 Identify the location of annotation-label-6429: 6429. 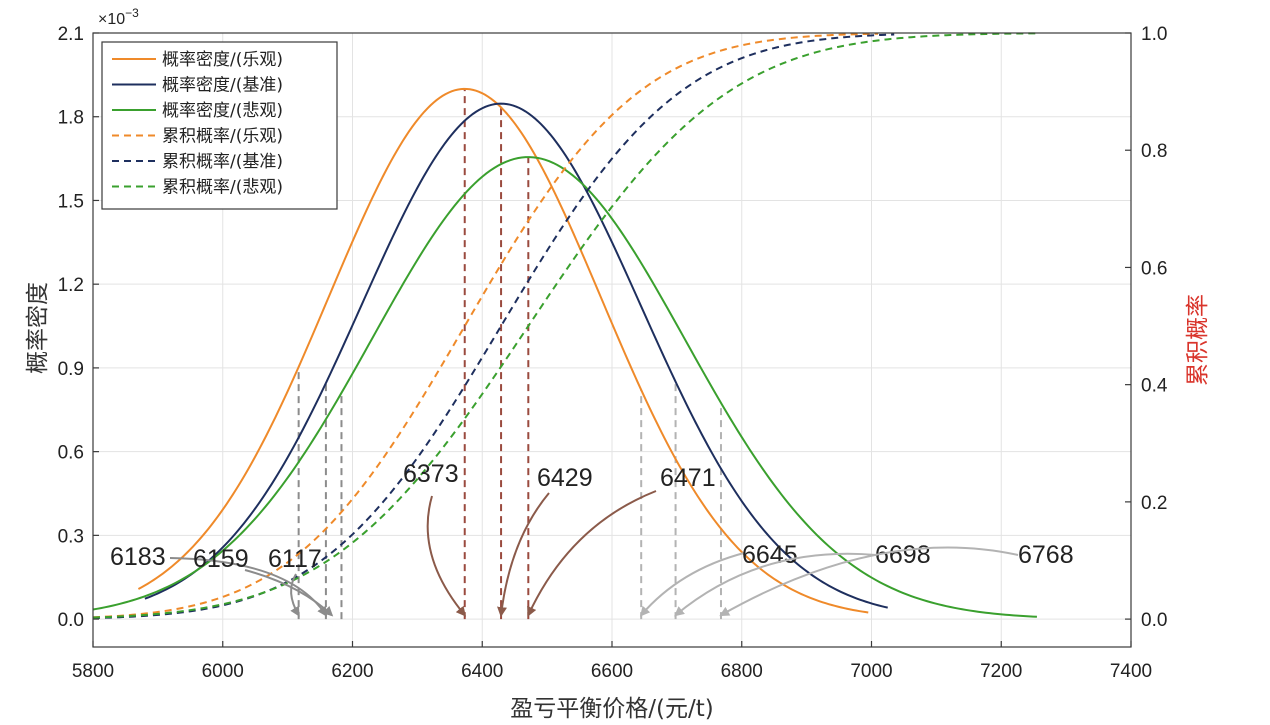
(565, 478).